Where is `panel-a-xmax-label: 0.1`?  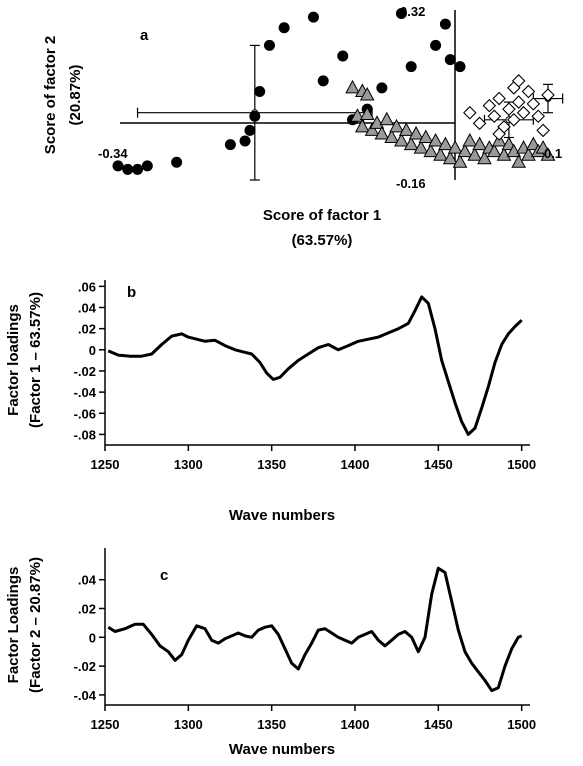
panel-a-xmax-label: 0.1 is located at coordinates (553, 153).